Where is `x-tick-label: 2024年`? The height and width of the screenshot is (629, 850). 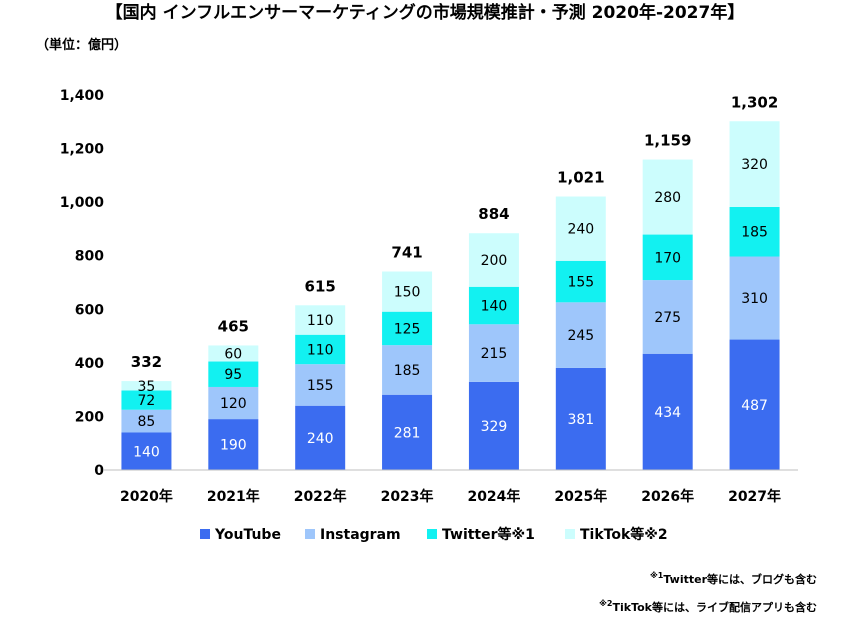
x-tick-label: 2024年 is located at coordinates (493, 496).